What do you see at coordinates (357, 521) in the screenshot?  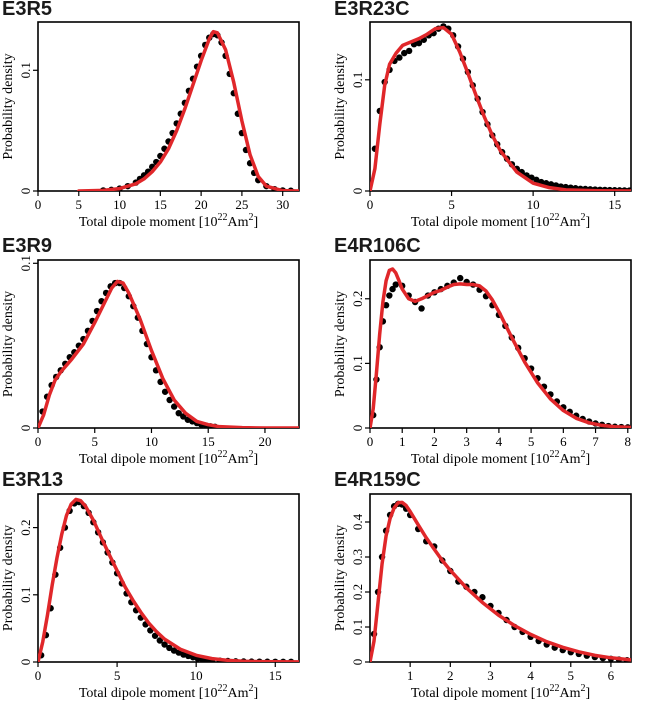 I see `y-tick-label: 0.4` at bounding box center [357, 521].